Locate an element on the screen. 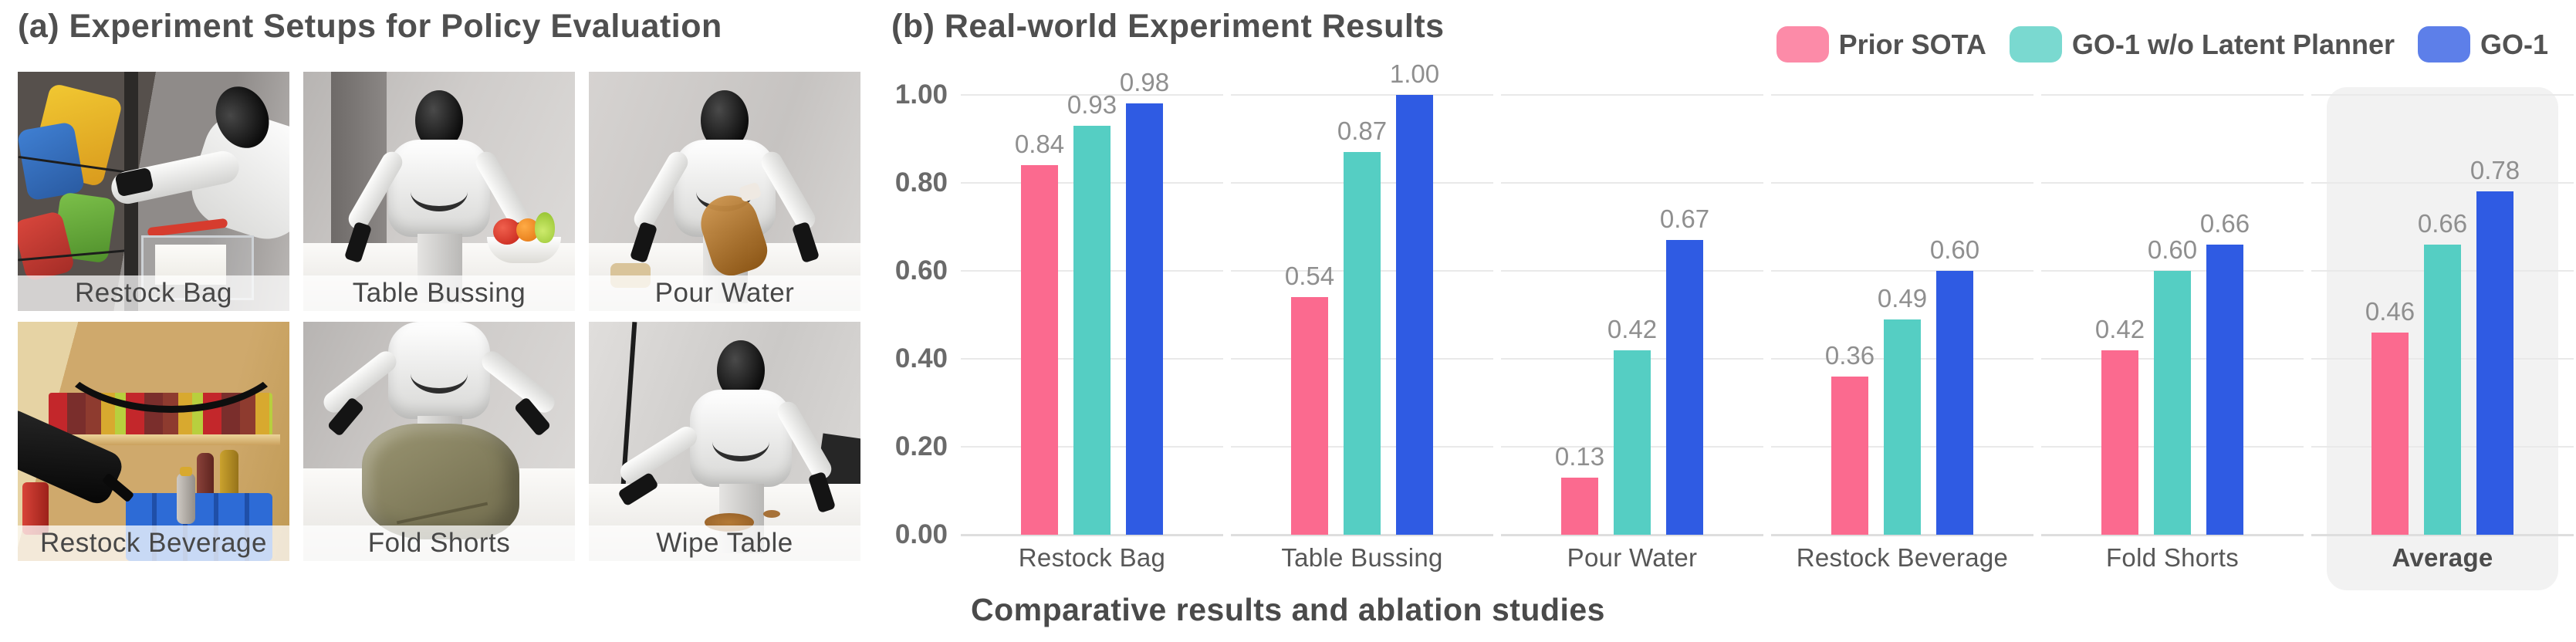 Image resolution: width=2576 pixels, height=642 pixels. task-photo-restock-bag: Restock Bag is located at coordinates (153, 191).